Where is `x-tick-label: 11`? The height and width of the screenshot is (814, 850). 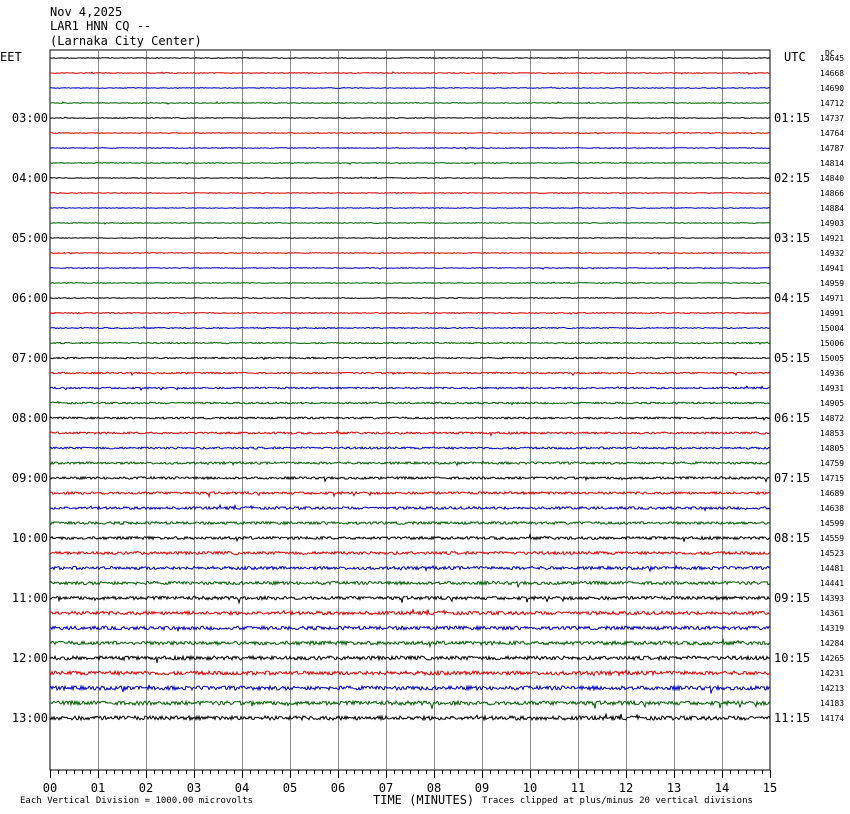 x-tick-label: 11 is located at coordinates (578, 788).